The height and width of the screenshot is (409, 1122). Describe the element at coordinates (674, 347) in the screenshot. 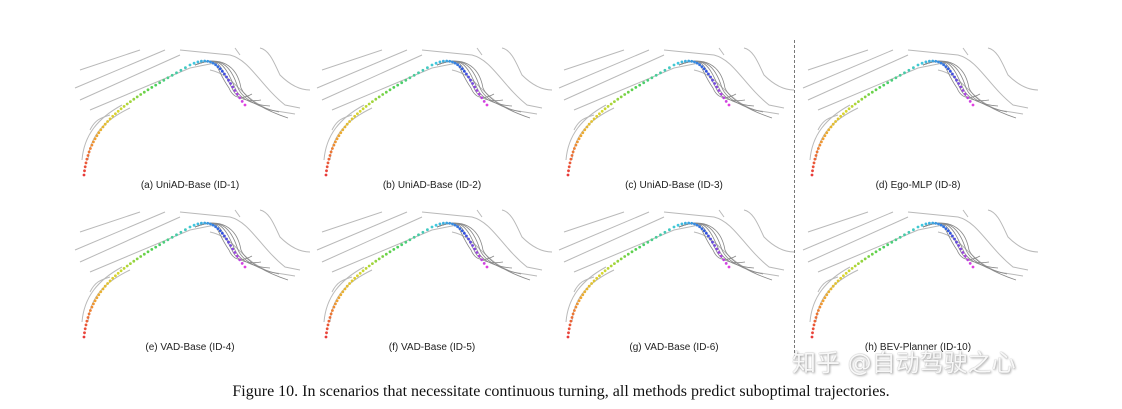

I see `panel-label: (g) VAD-Base (ID-6)` at that location.